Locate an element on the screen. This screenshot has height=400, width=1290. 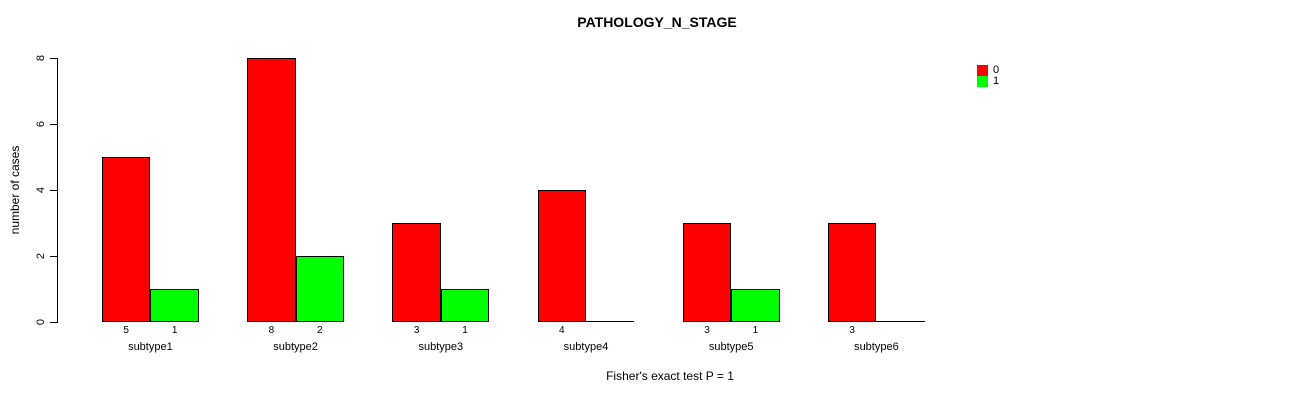
bar-1-subtype5 is located at coordinates (755, 305).